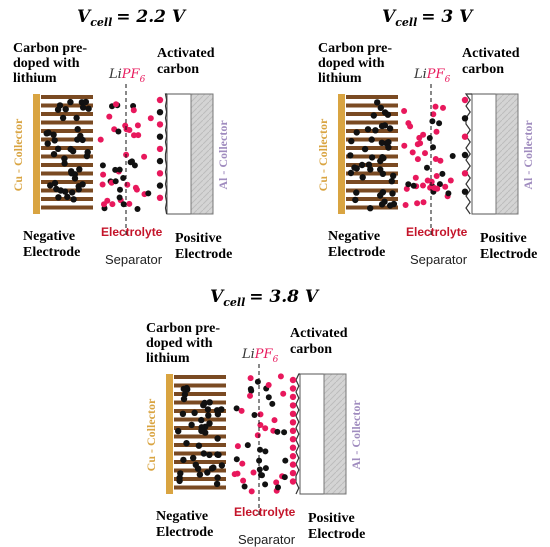 The width and height of the screenshot is (550, 547). I want to click on negative-electrode-label: Electrode, so click(356, 252).